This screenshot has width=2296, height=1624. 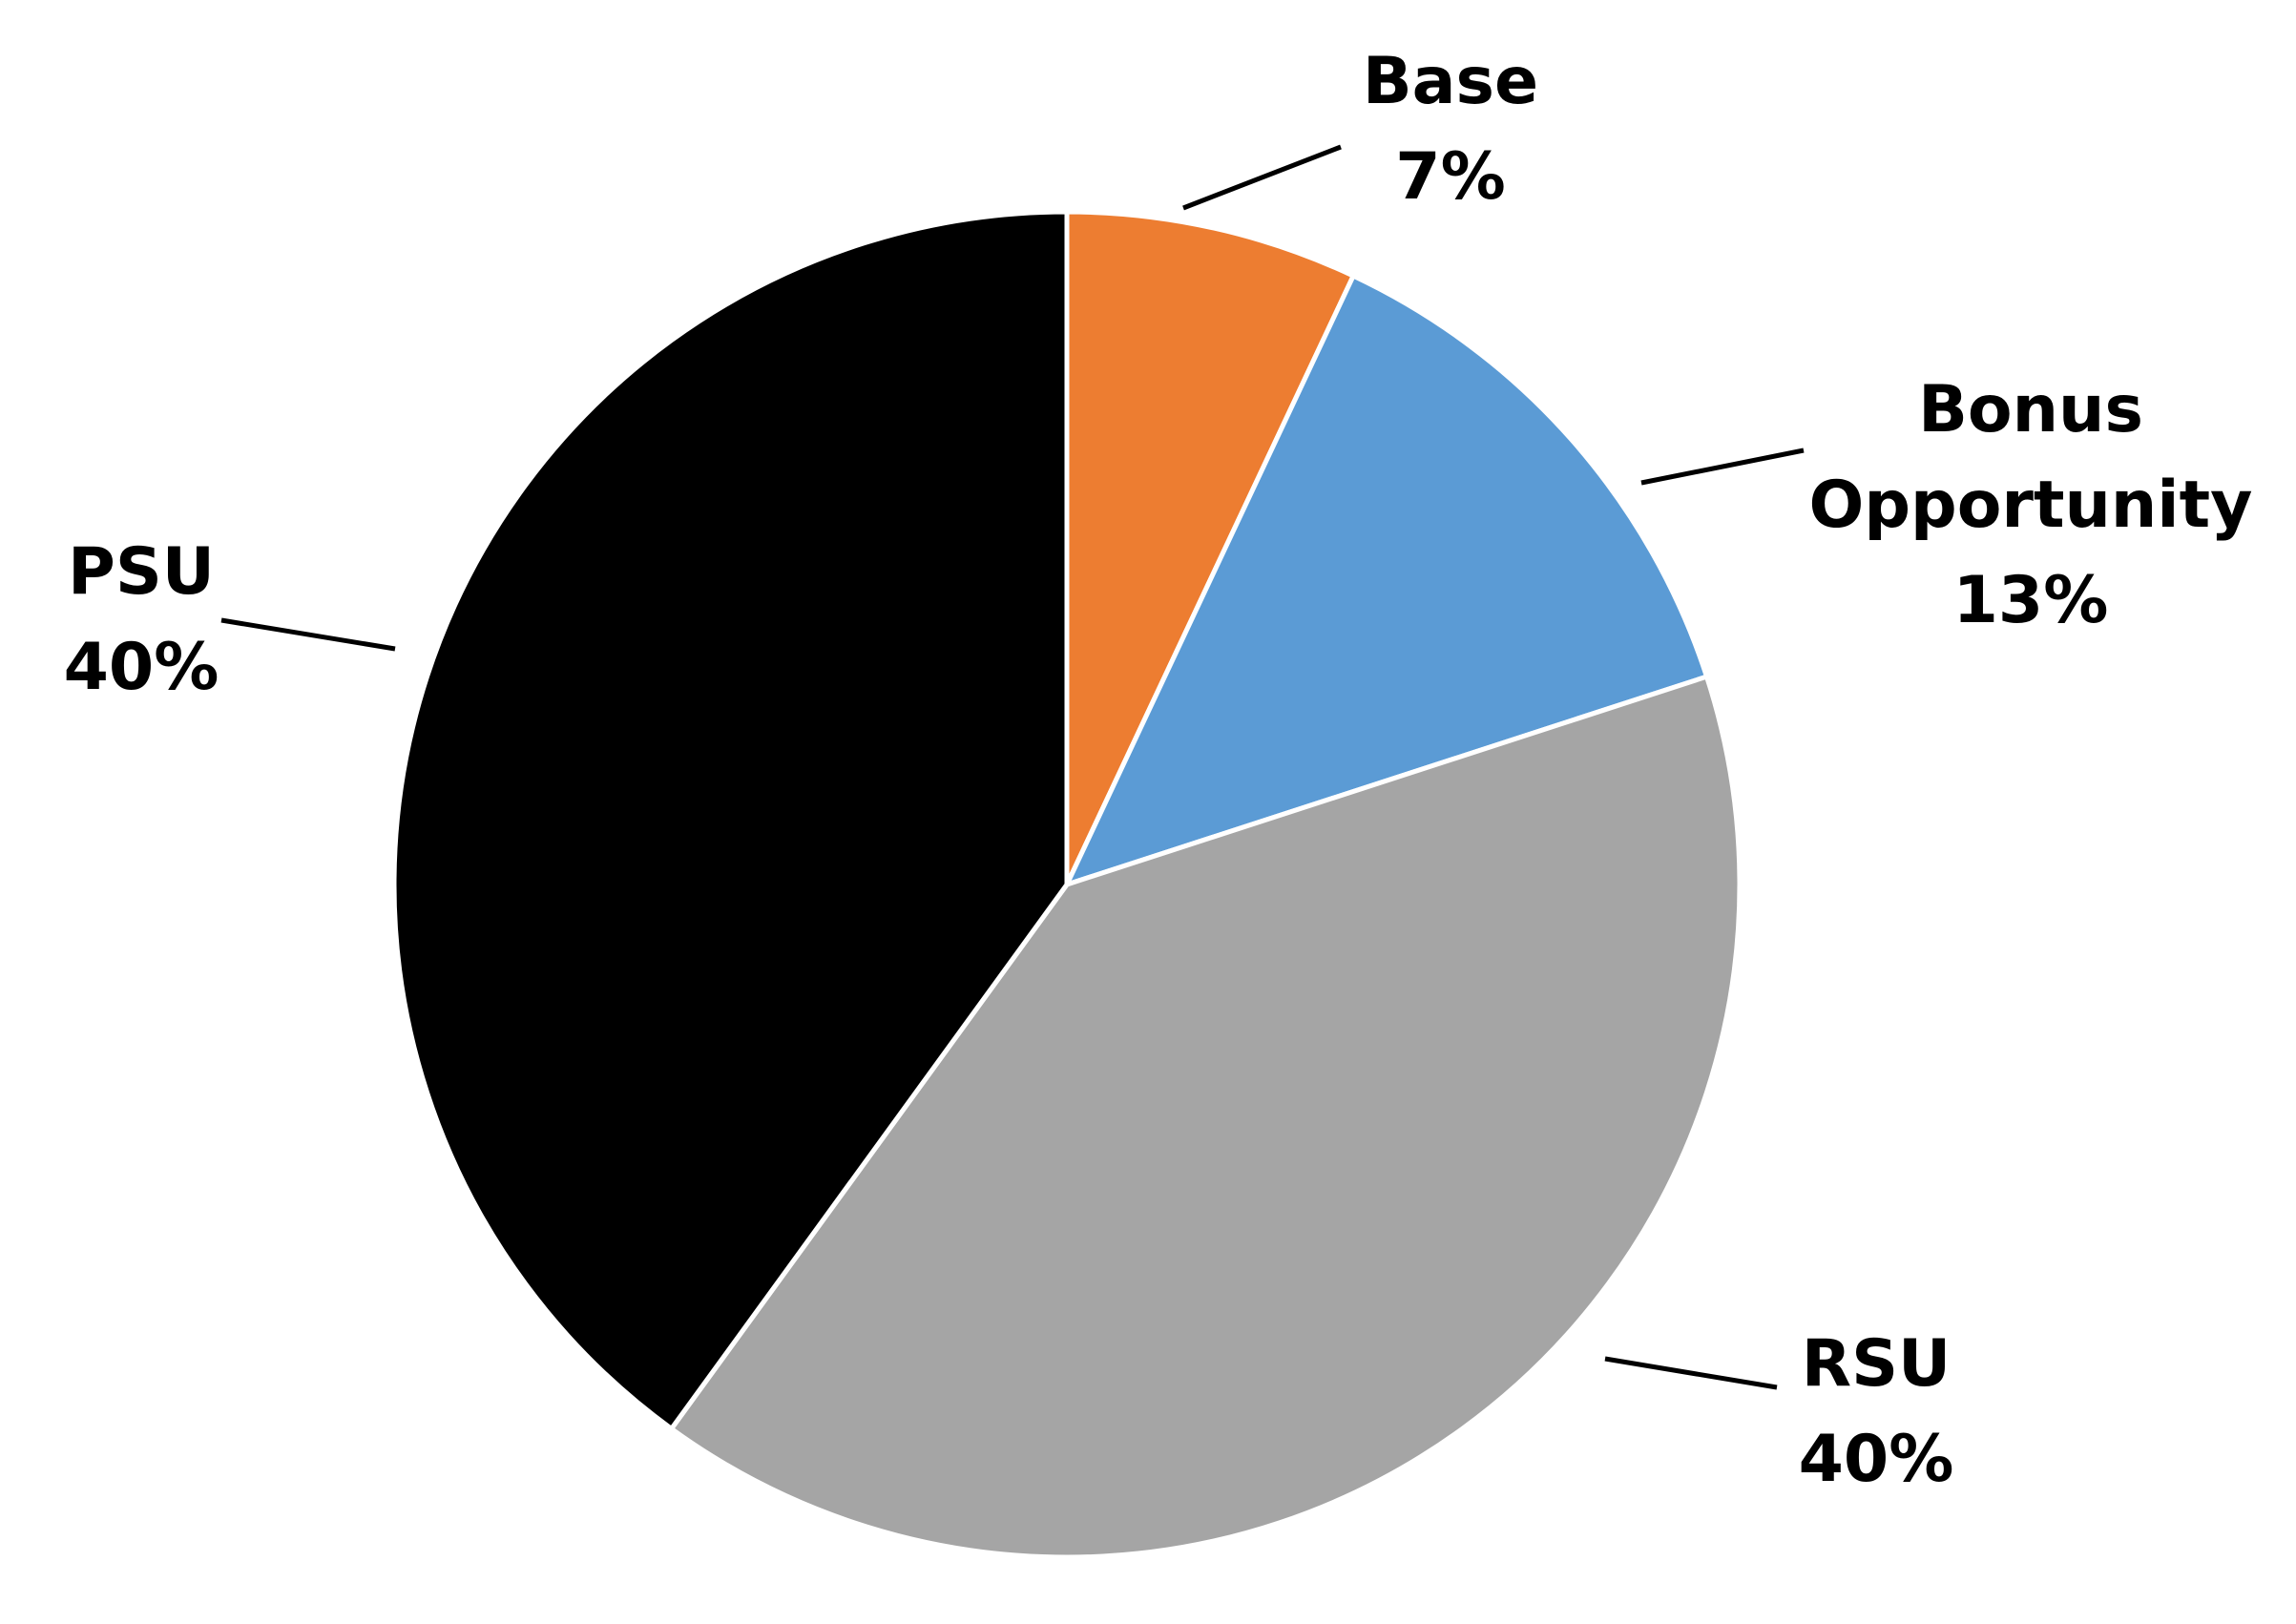 I want to click on data-label-bonus-opportunity: Bonus Opportunity 13%, so click(x=2031, y=505).